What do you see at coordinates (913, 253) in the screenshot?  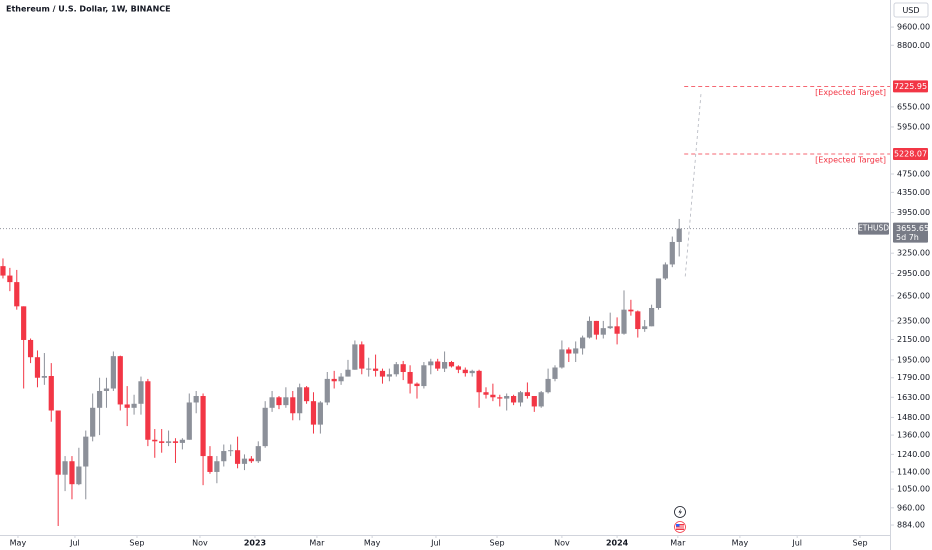 I see `y-tick-label: 3250.00` at bounding box center [913, 253].